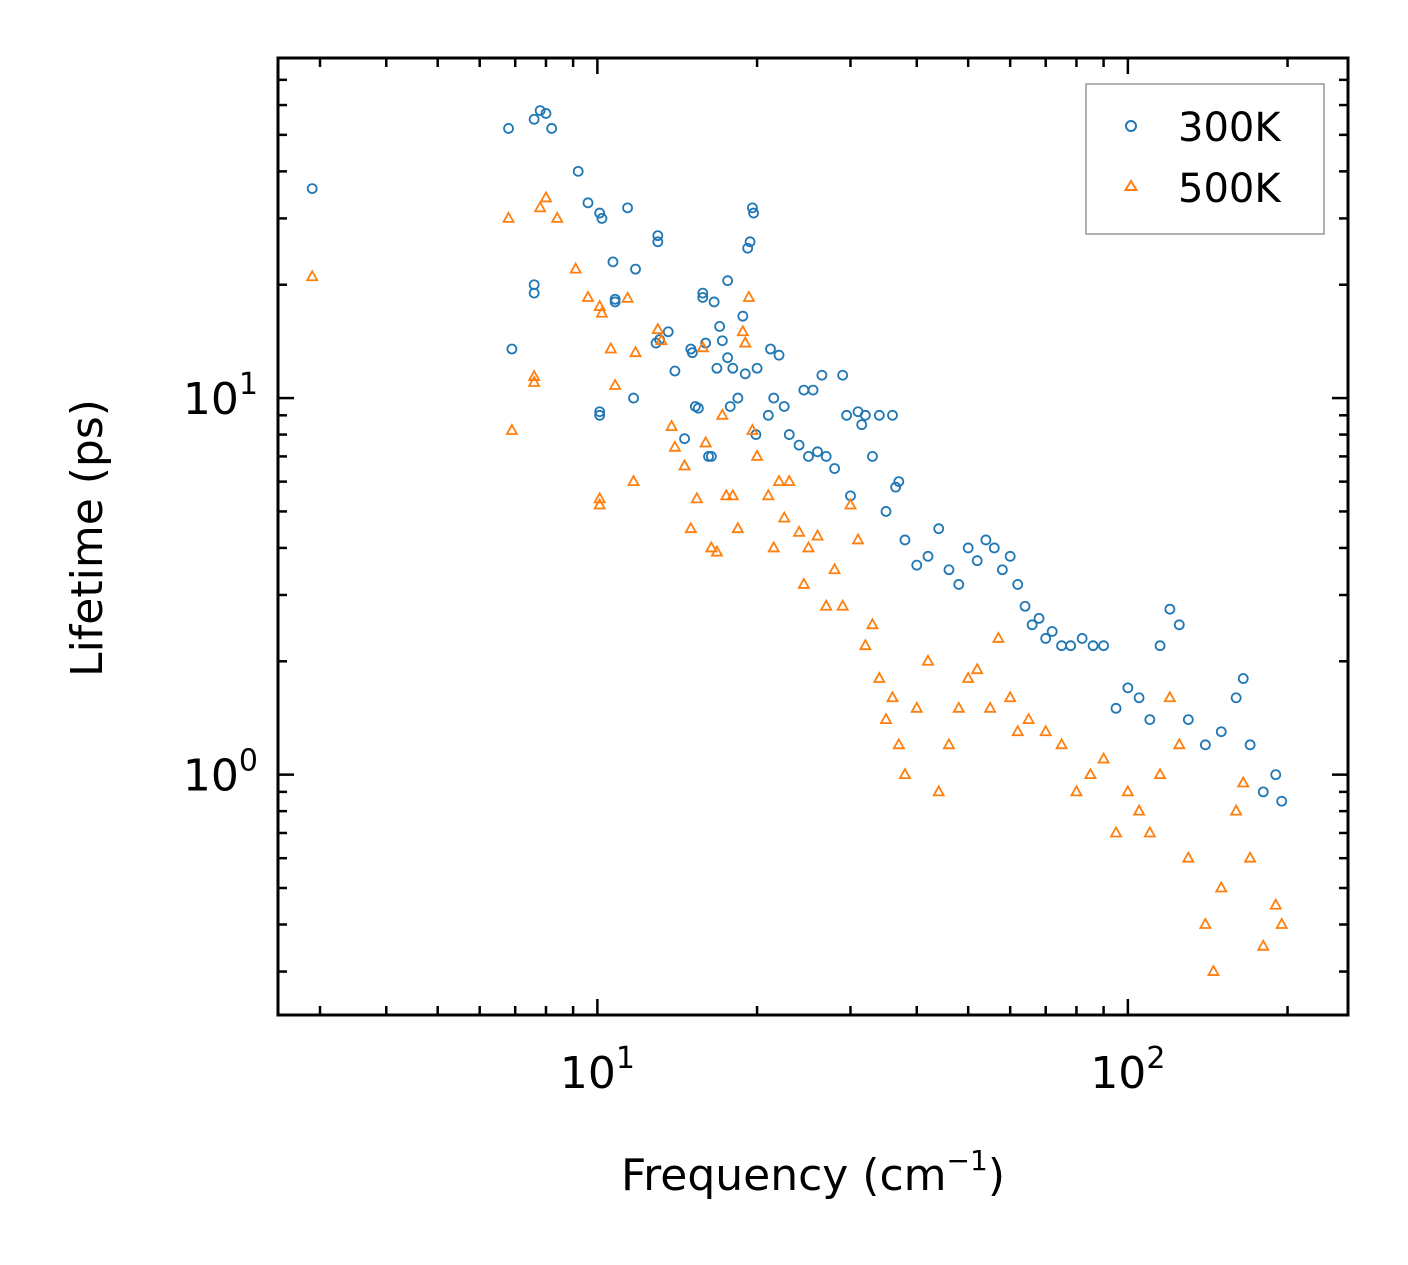 This screenshot has width=1408, height=1265. I want to click on y-tick-labels: 100 101, so click(220, 584).